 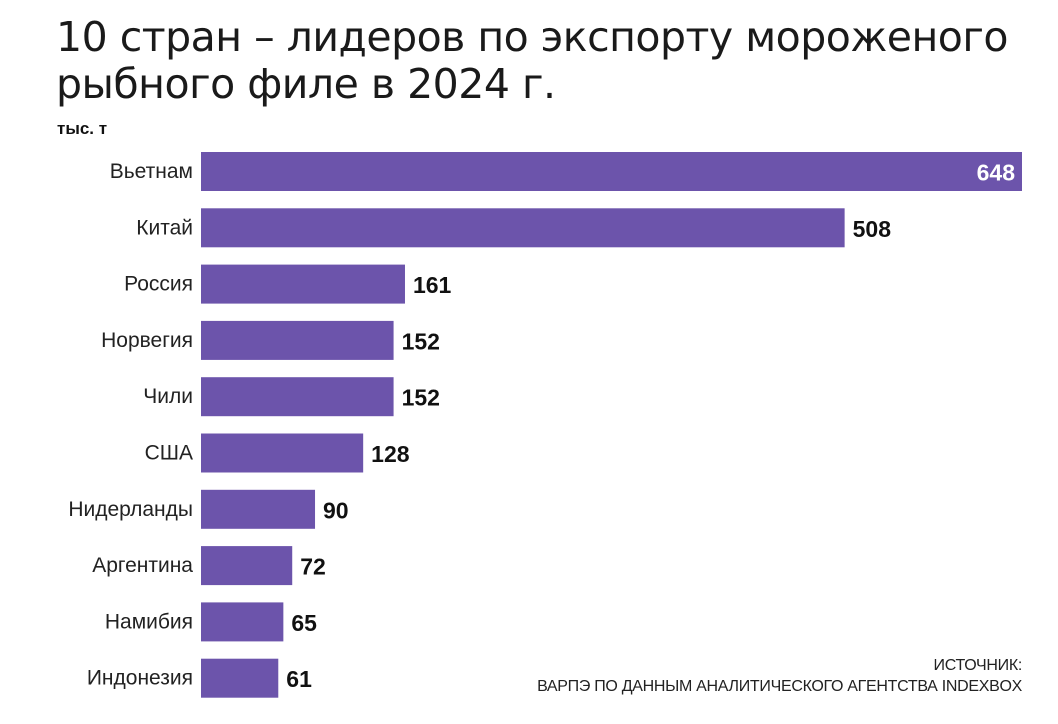 I want to click on bar-row: Китай 508, so click(x=514, y=228).